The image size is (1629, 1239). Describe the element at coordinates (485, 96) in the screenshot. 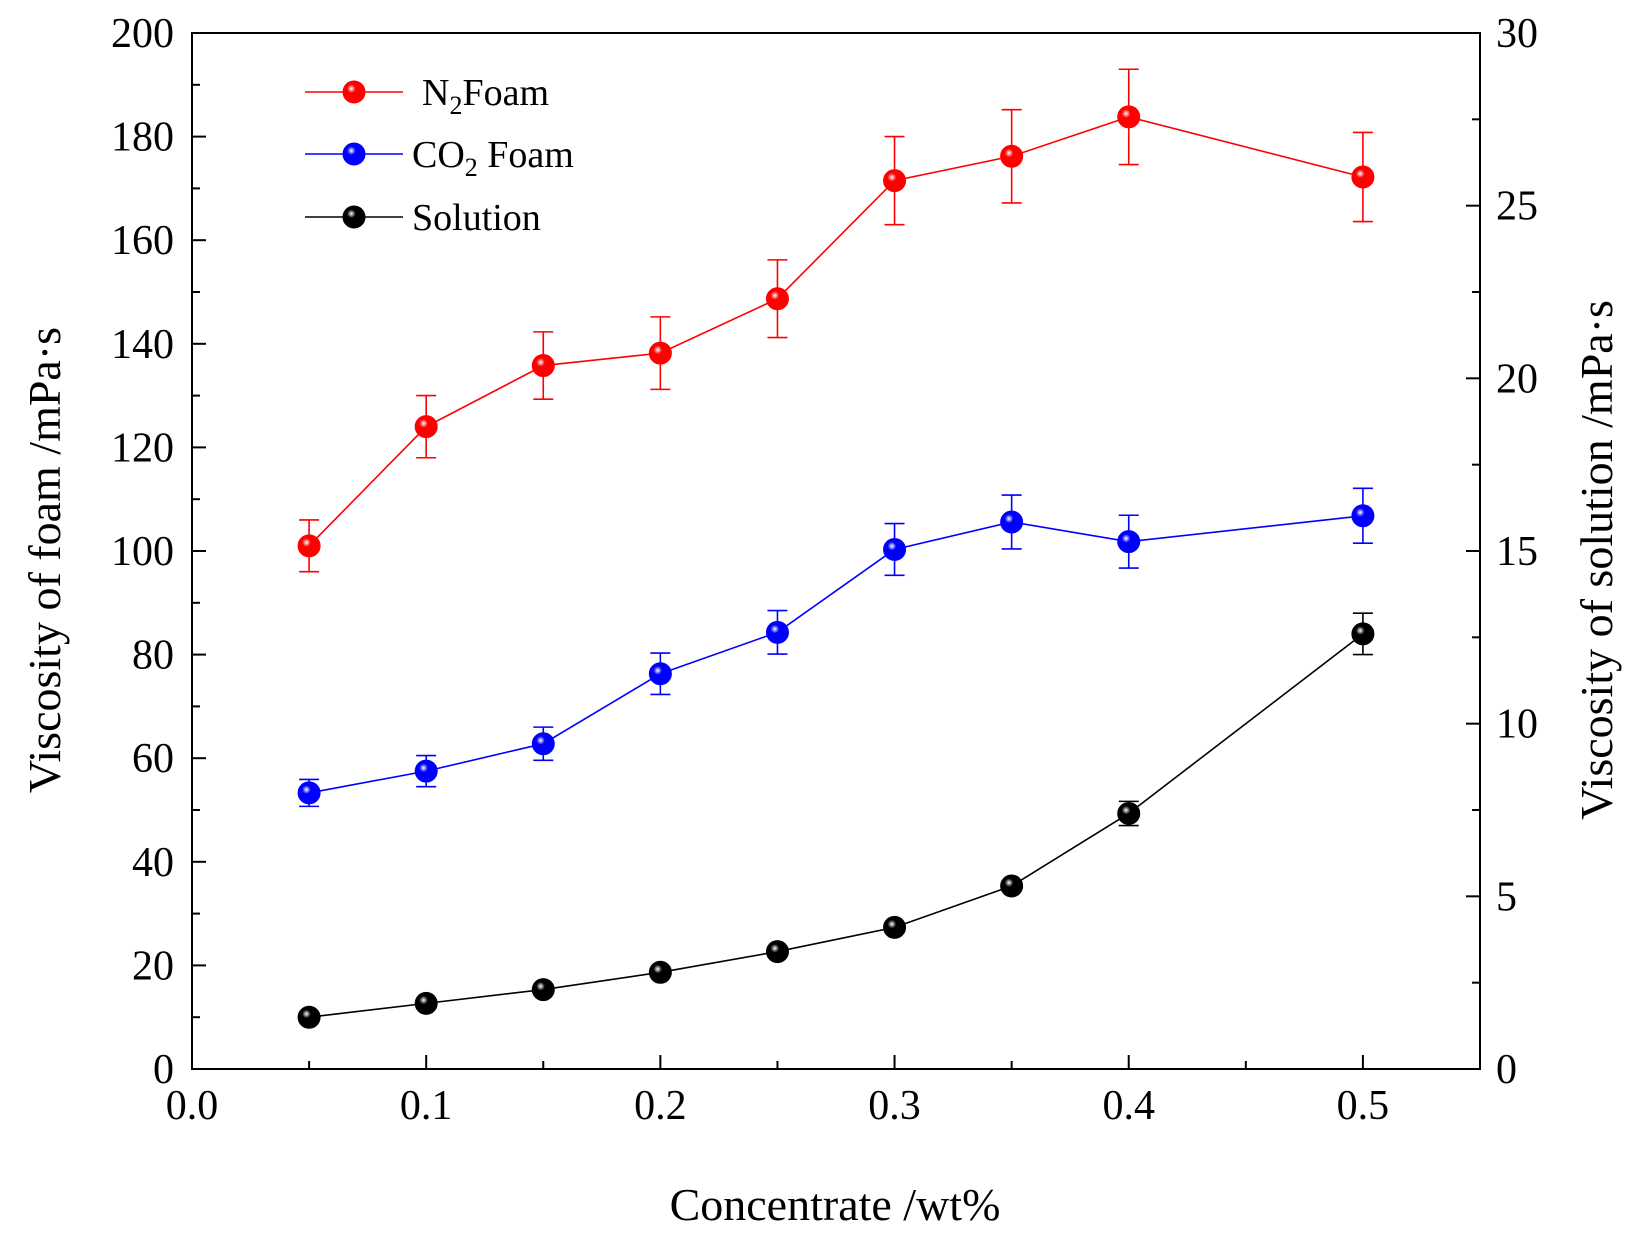

I see `legend-label: N2Foam` at that location.